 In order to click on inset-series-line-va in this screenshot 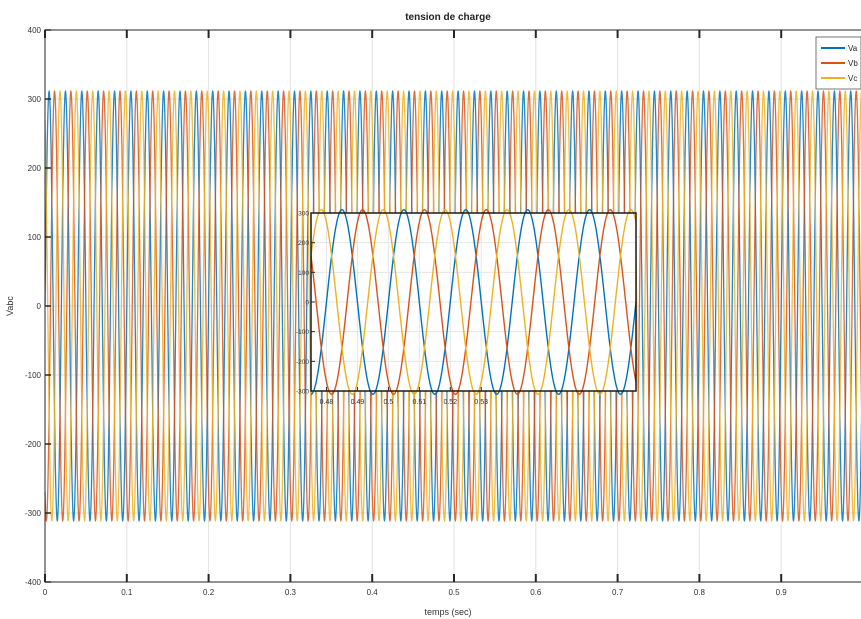, I will do `click(473, 302)`.